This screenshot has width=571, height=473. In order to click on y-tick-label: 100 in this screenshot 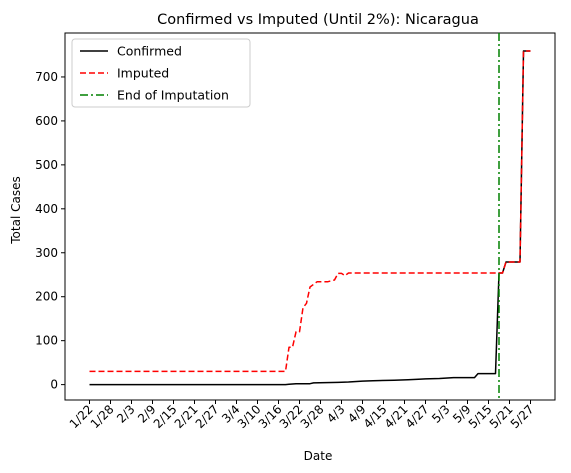, I will do `click(46, 341)`.